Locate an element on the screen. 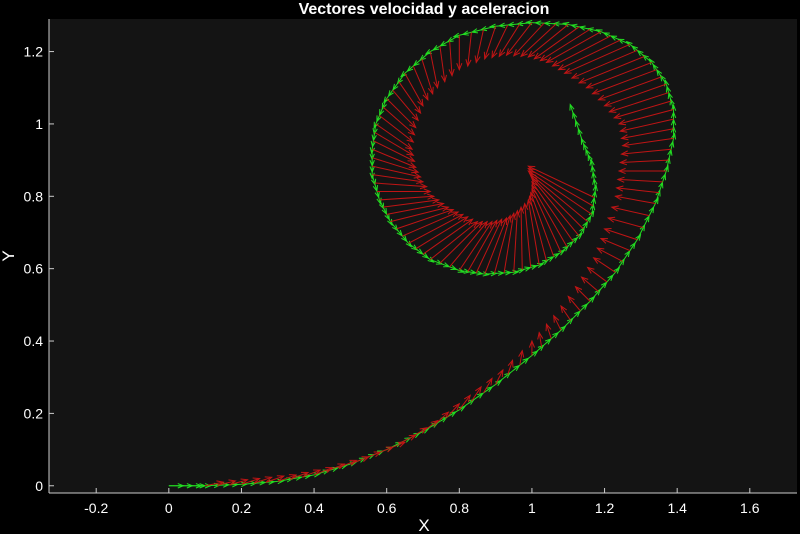 This screenshot has height=534, width=800. x-tick-label: 0.8 is located at coordinates (460, 508).